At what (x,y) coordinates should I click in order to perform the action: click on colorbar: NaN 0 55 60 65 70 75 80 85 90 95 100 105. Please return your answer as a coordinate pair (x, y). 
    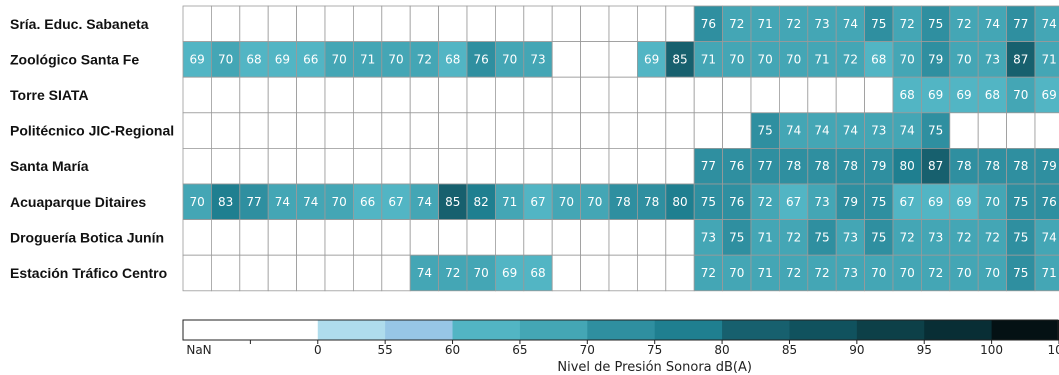
    Looking at the image, I should click on (620, 338).